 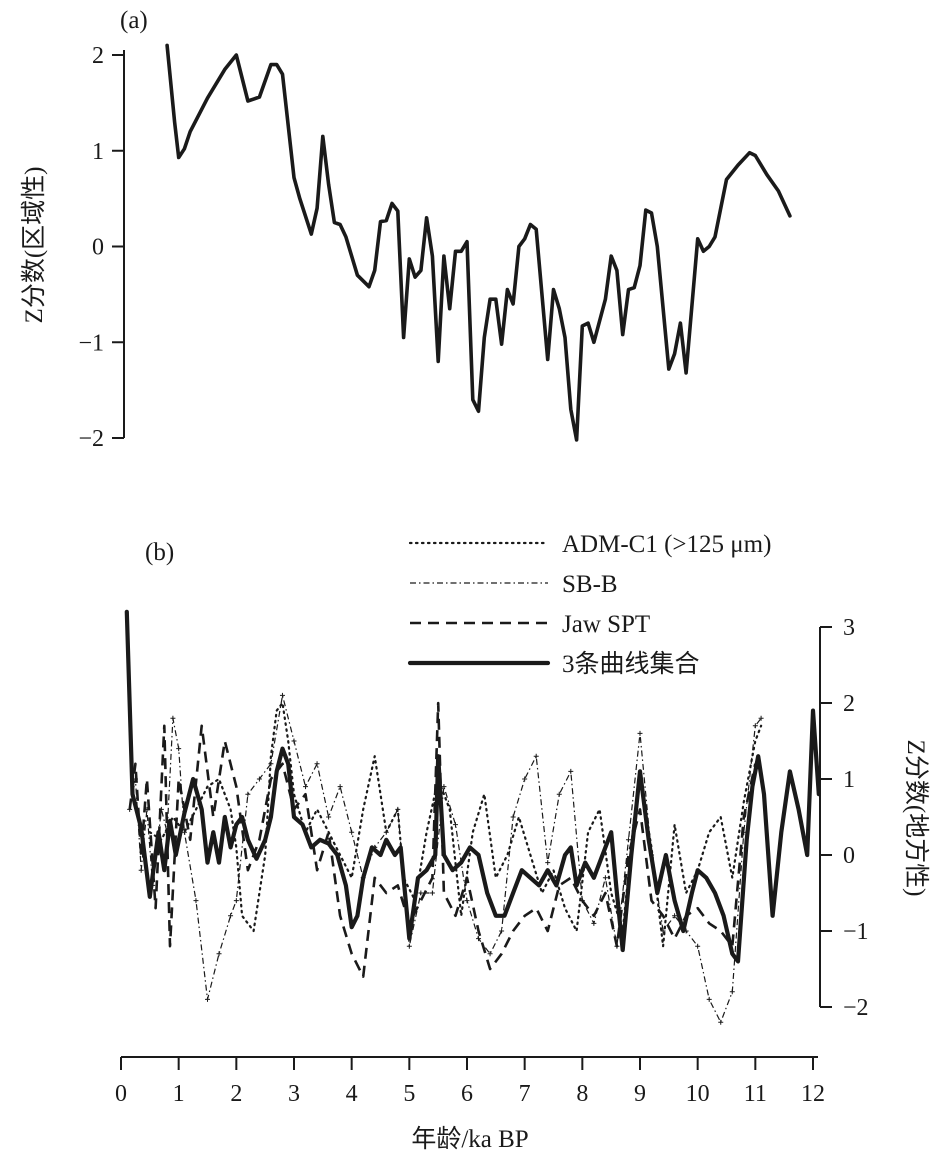 I want to click on legend: ADM-C1 (>125 μm) SB-B Jaw SPT 3条曲线集合, so click(x=589, y=604).